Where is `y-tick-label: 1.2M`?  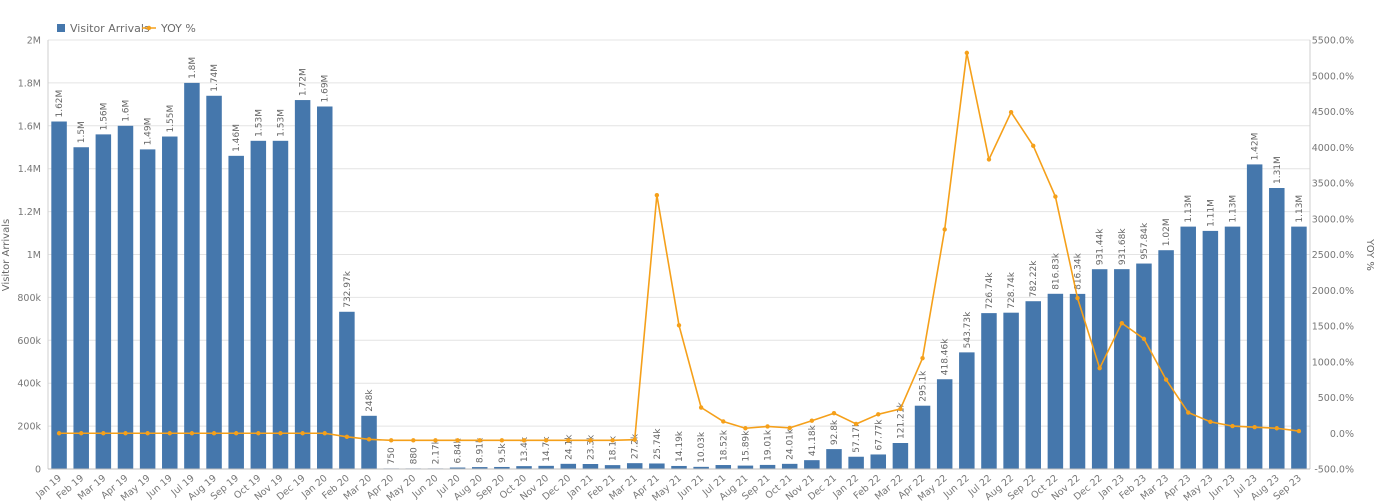 y-tick-label: 1.2M is located at coordinates (29, 212).